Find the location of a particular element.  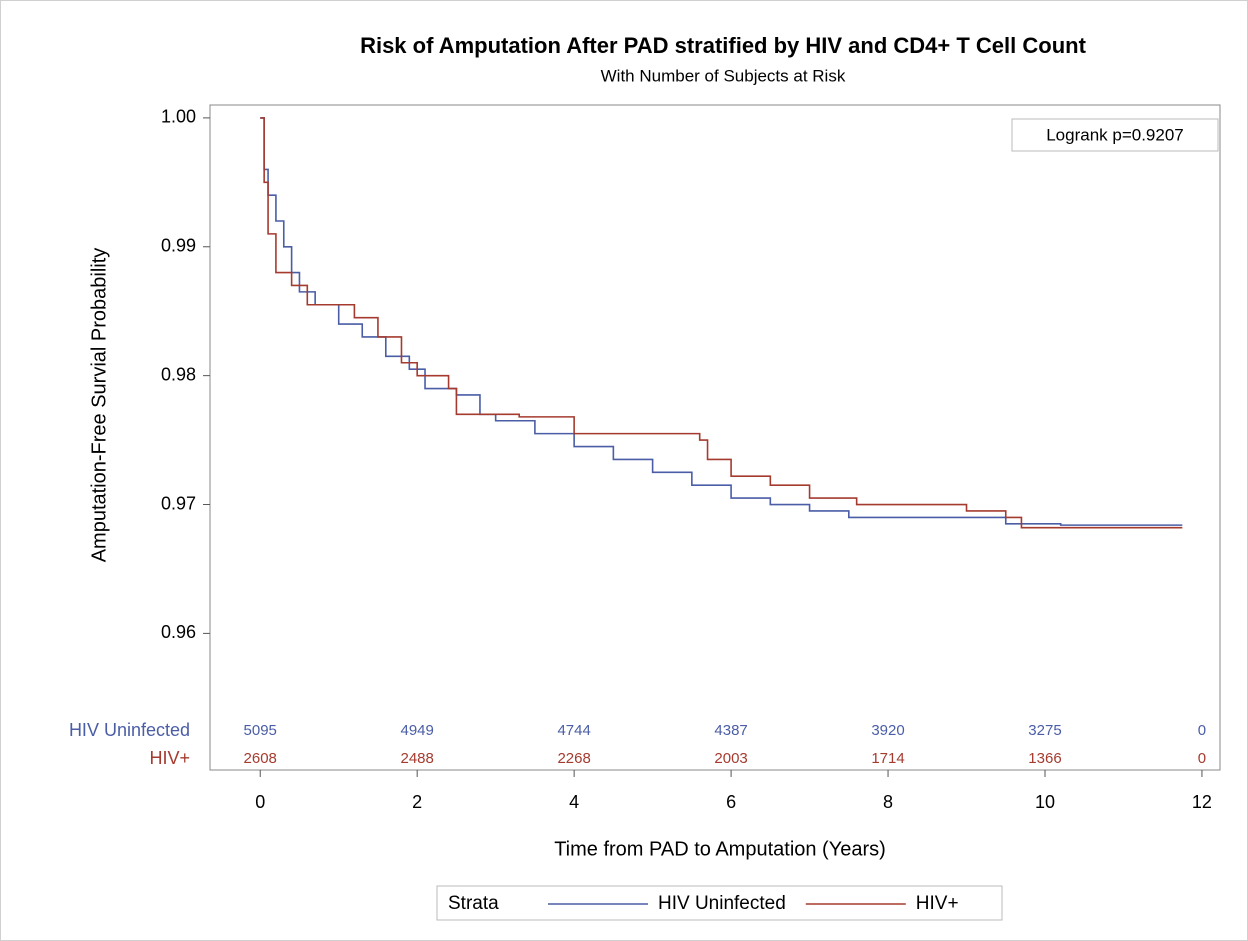

y-tick-label: 1.00 is located at coordinates (178, 117).